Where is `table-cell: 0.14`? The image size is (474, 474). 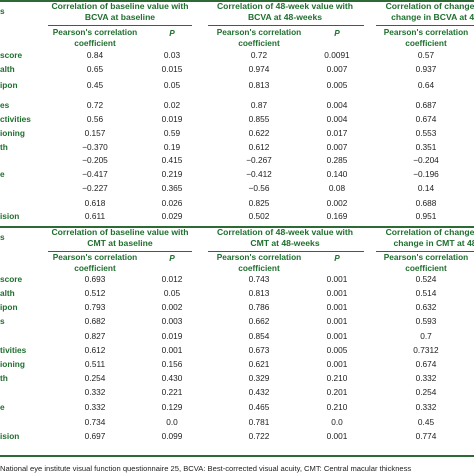
table-cell: 0.14 is located at coordinates (426, 188).